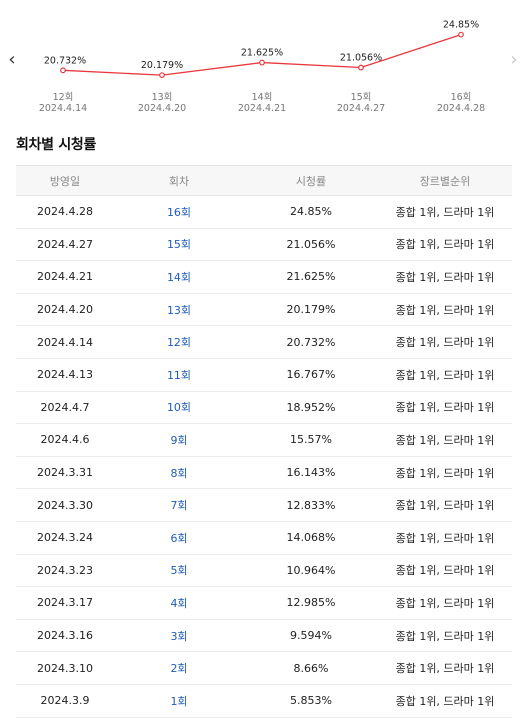  I want to click on cell-air-date: 2024.3.17, so click(65, 603).